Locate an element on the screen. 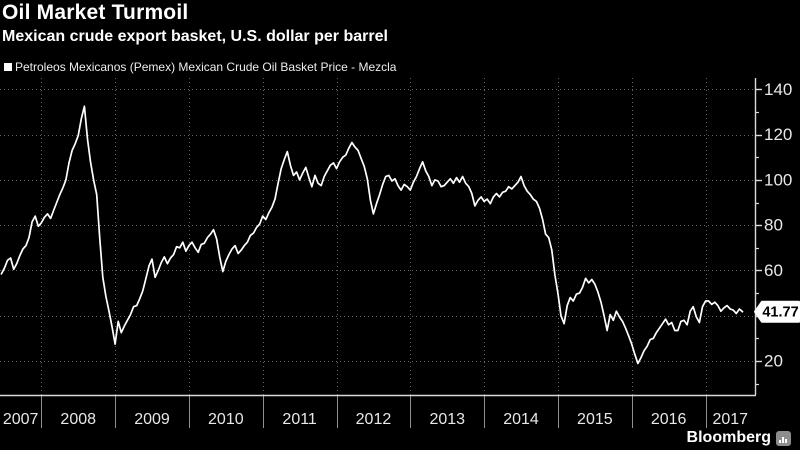  x-tick-label: 2007 is located at coordinates (21, 419).